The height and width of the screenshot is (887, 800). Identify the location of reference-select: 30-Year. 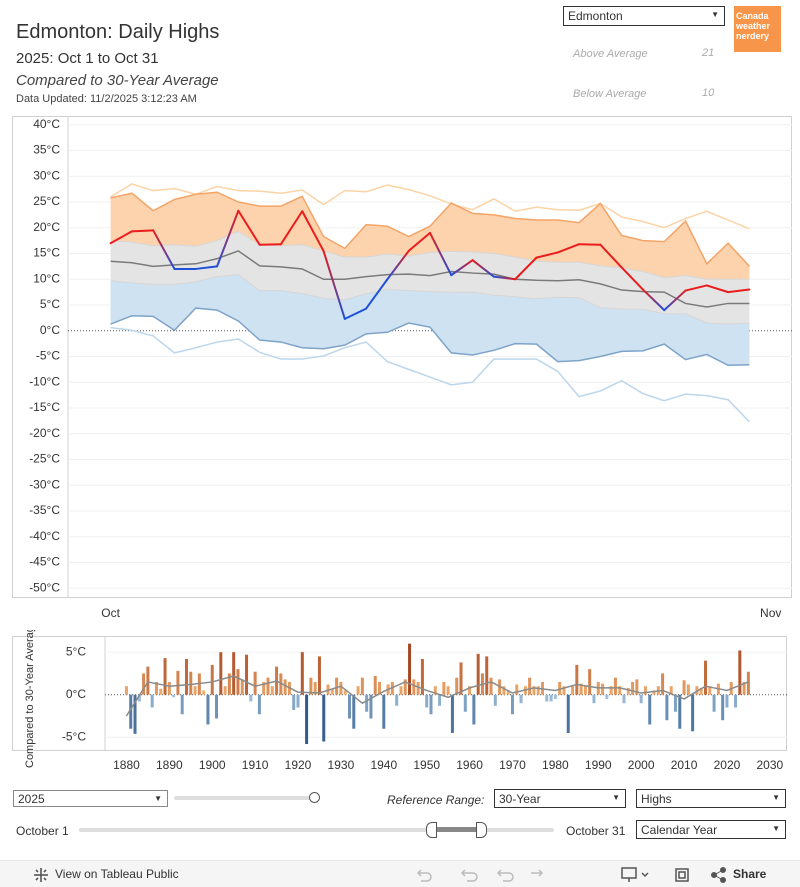
(560, 798).